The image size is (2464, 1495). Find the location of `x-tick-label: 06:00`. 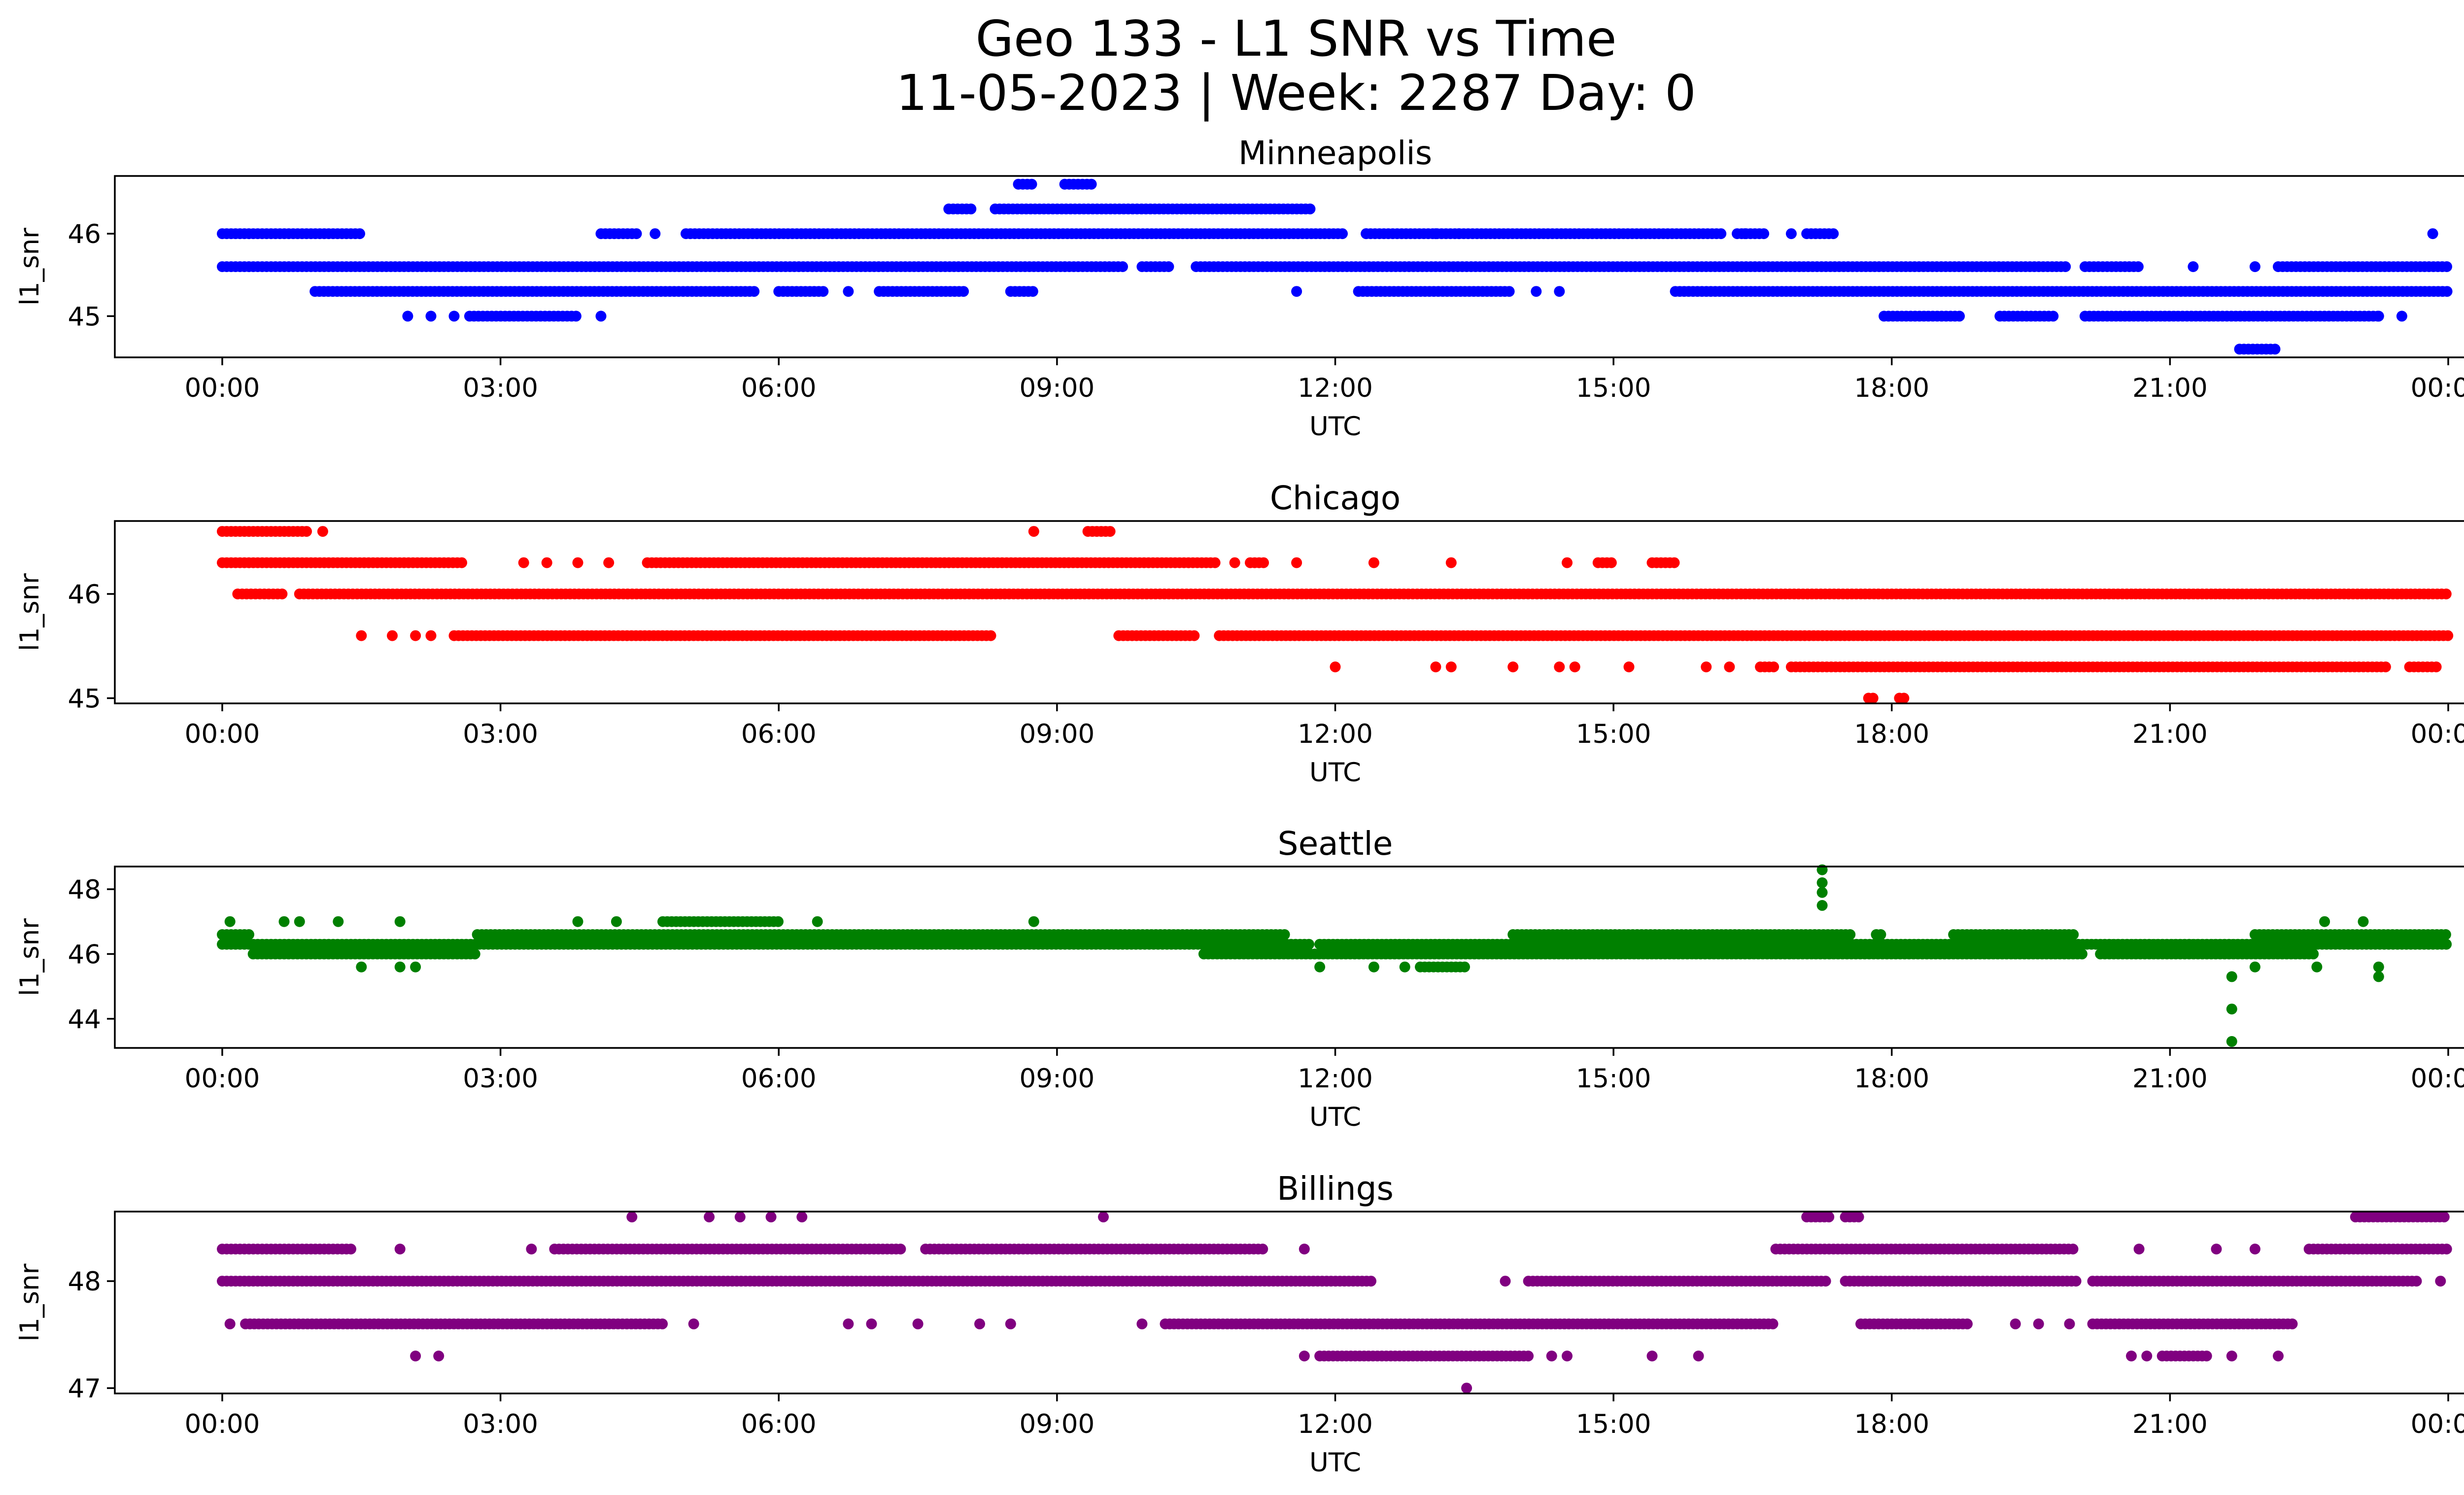

x-tick-label: 06:00 is located at coordinates (779, 388).